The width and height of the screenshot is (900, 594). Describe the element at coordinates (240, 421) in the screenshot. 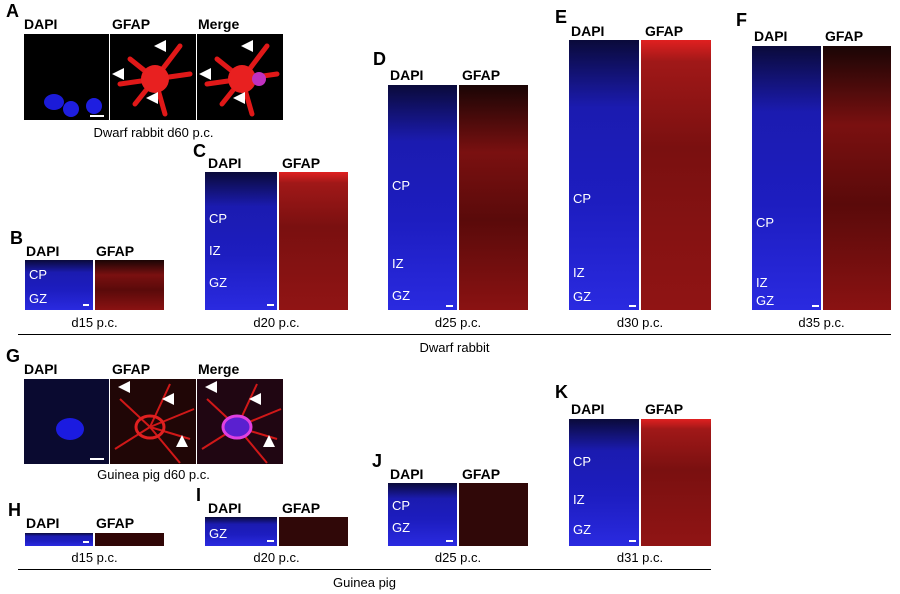

I see `image-g-merge` at that location.